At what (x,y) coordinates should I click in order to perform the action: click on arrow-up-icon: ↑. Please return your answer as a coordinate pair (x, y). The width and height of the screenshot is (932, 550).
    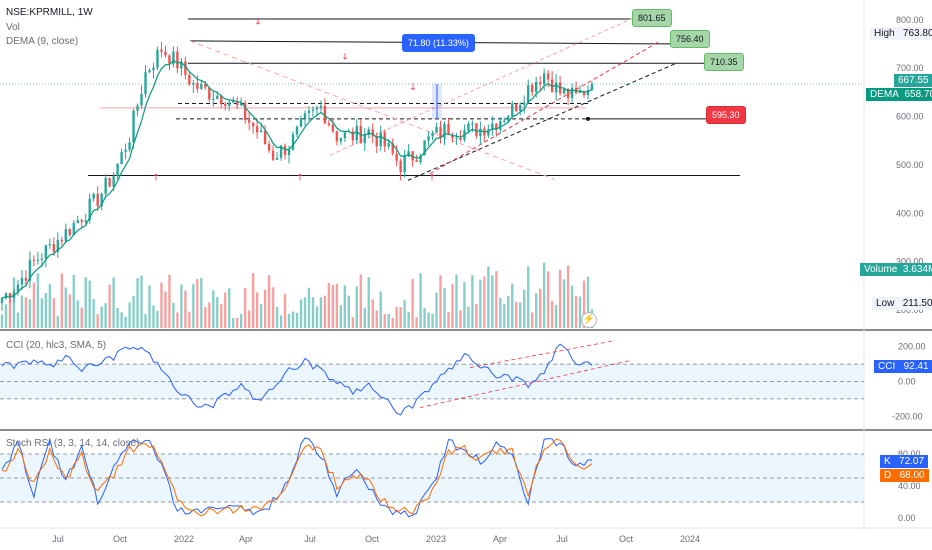
    Looking at the image, I should click on (300, 178).